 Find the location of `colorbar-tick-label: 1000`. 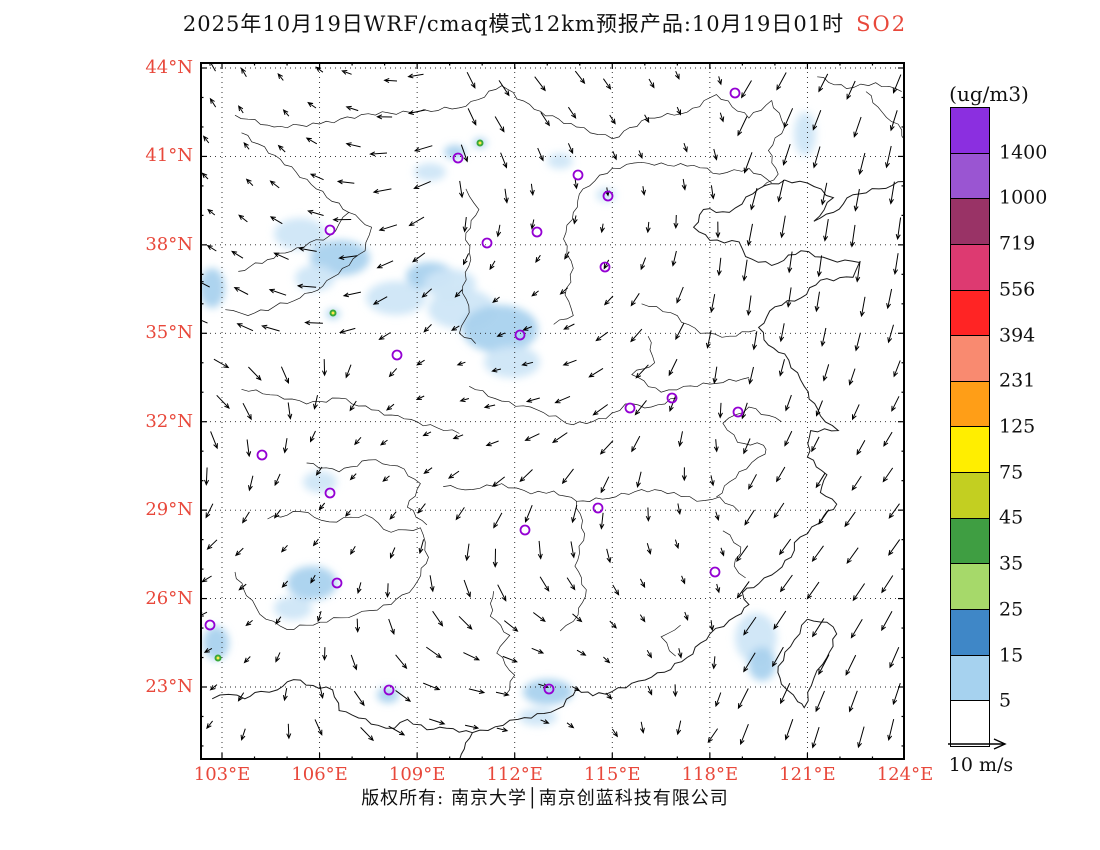

colorbar-tick-label: 1000 is located at coordinates (1023, 197).